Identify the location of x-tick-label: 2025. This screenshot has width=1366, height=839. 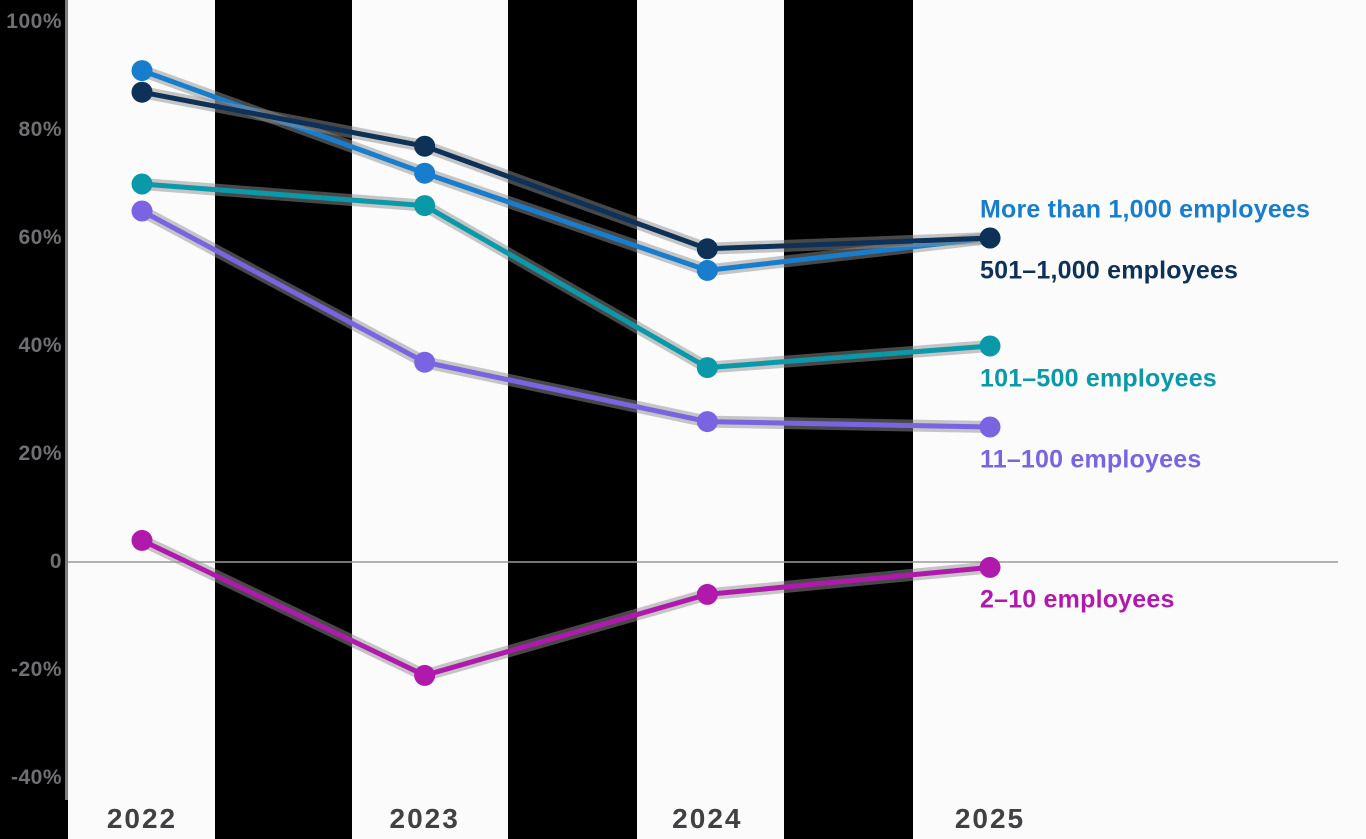
(990, 818).